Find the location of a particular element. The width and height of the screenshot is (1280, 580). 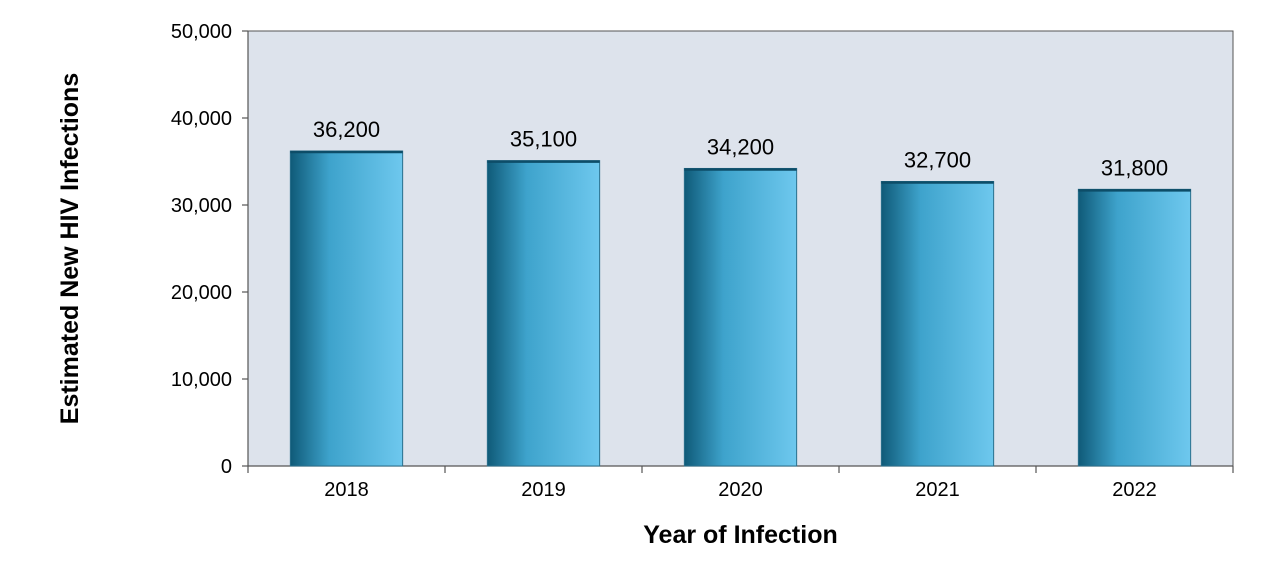

x-axis-title: Year of Infection is located at coordinates (740, 535).